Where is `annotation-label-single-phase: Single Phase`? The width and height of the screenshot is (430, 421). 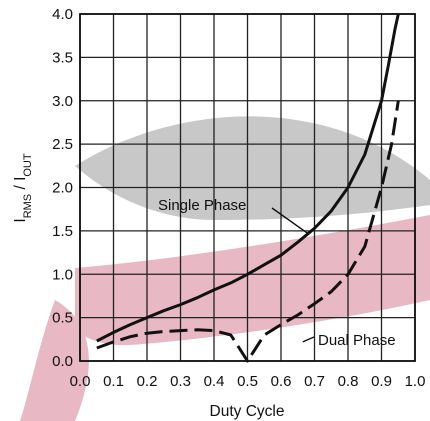
annotation-label-single-phase: Single Phase is located at coordinates (202, 205).